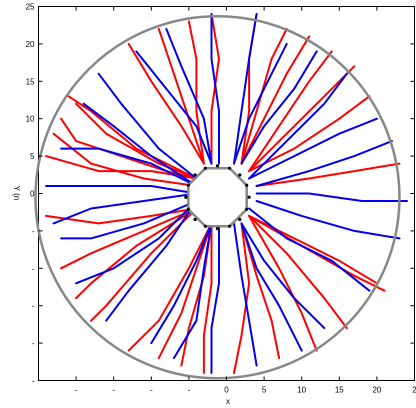 Image resolution: width=416 pixels, height=408 pixels. I want to click on y-tick-label-1: 20, so click(30, 44).